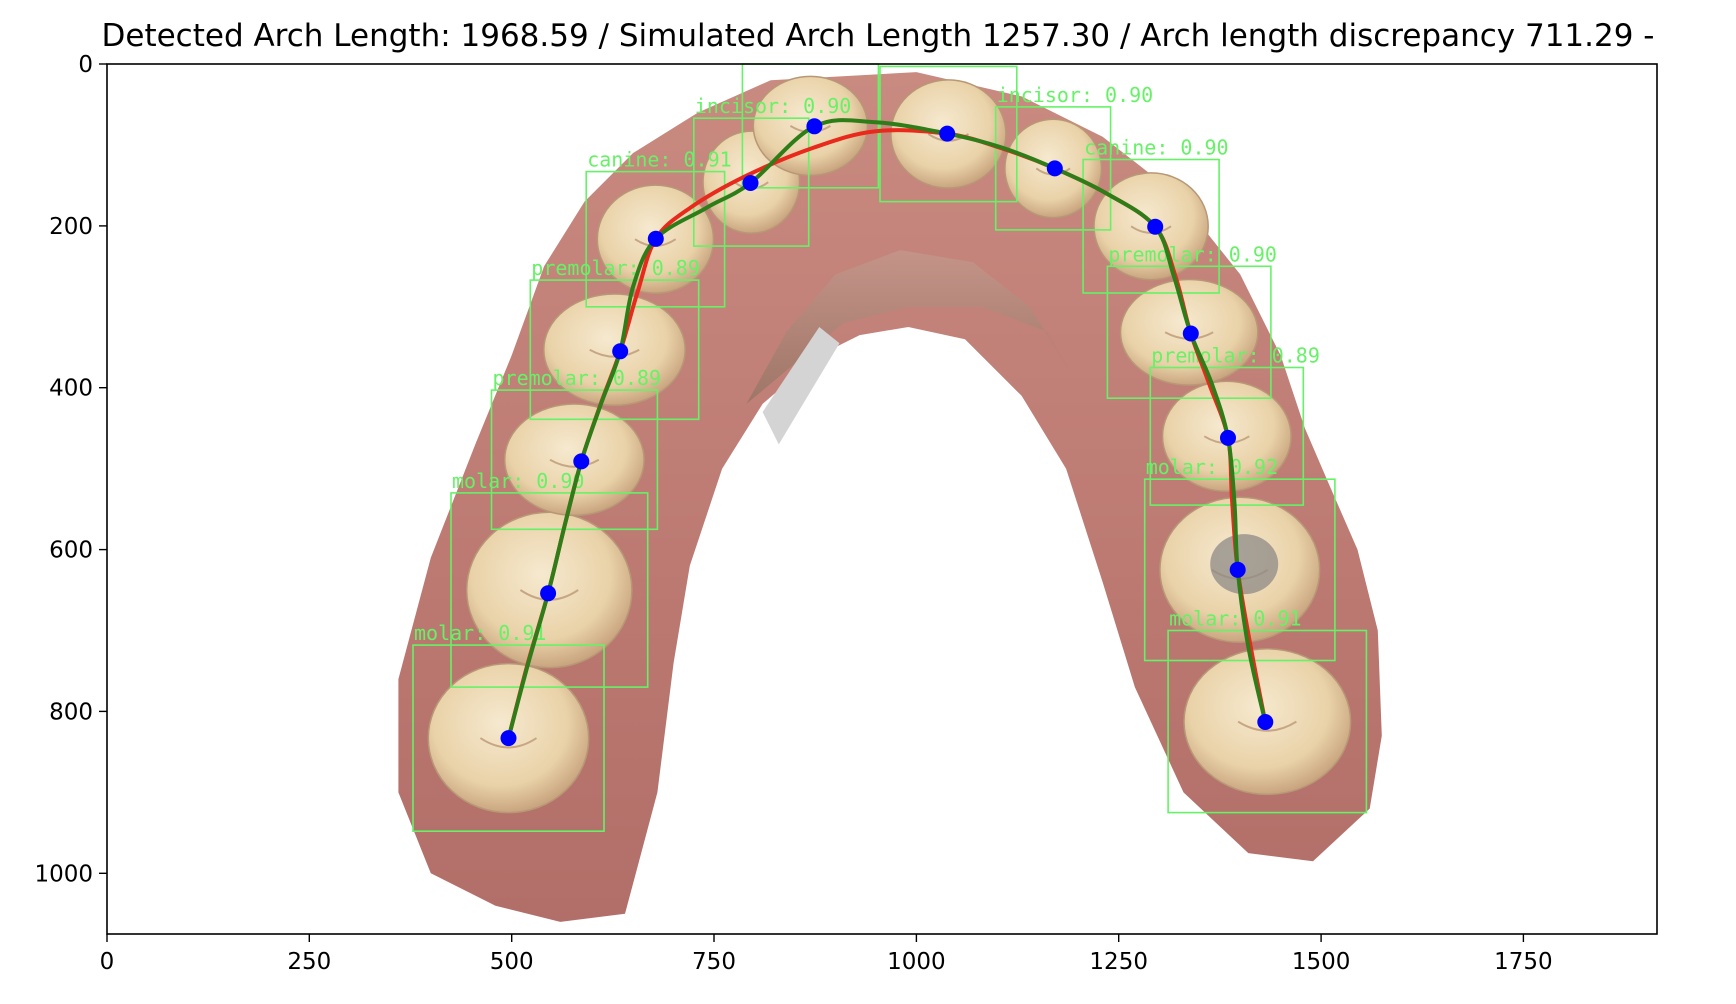 This screenshot has height=1004, width=1736. Describe the element at coordinates (70, 469) in the screenshot. I see `y-axis: 0 200 400 600 800 1000` at that location.